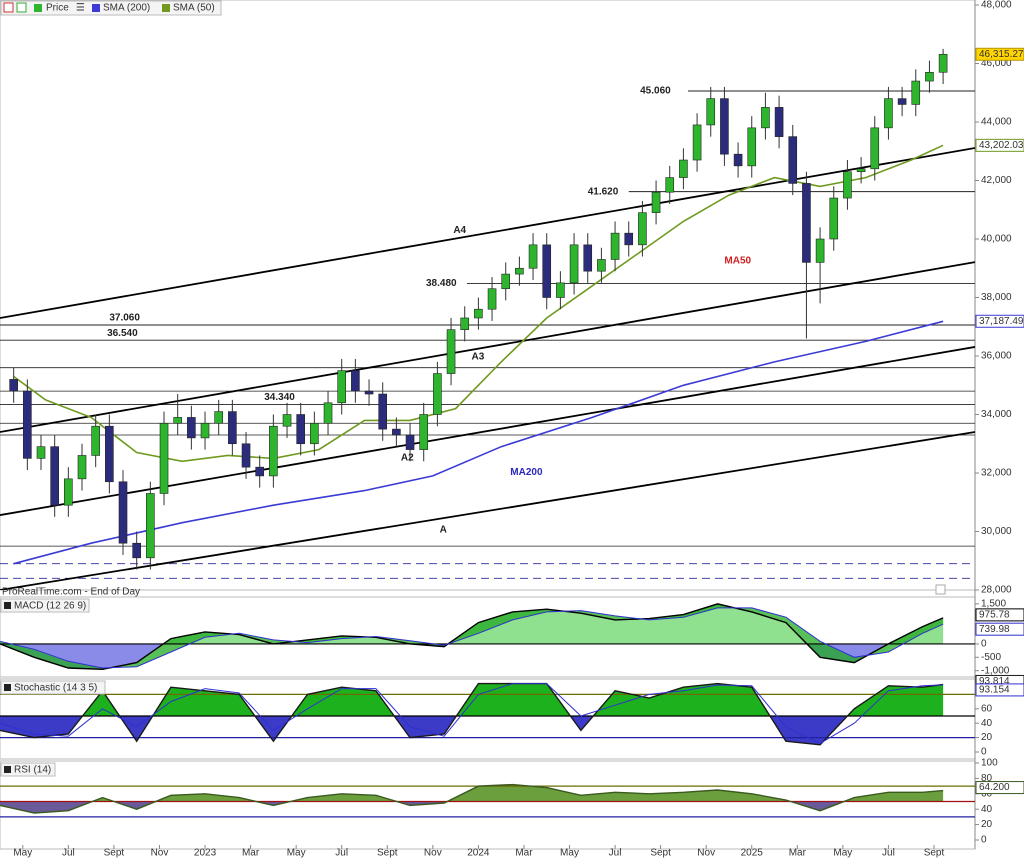 Image resolution: width=1024 pixels, height=859 pixels. I want to click on last-value-label: 37,187.49, so click(1001, 321).